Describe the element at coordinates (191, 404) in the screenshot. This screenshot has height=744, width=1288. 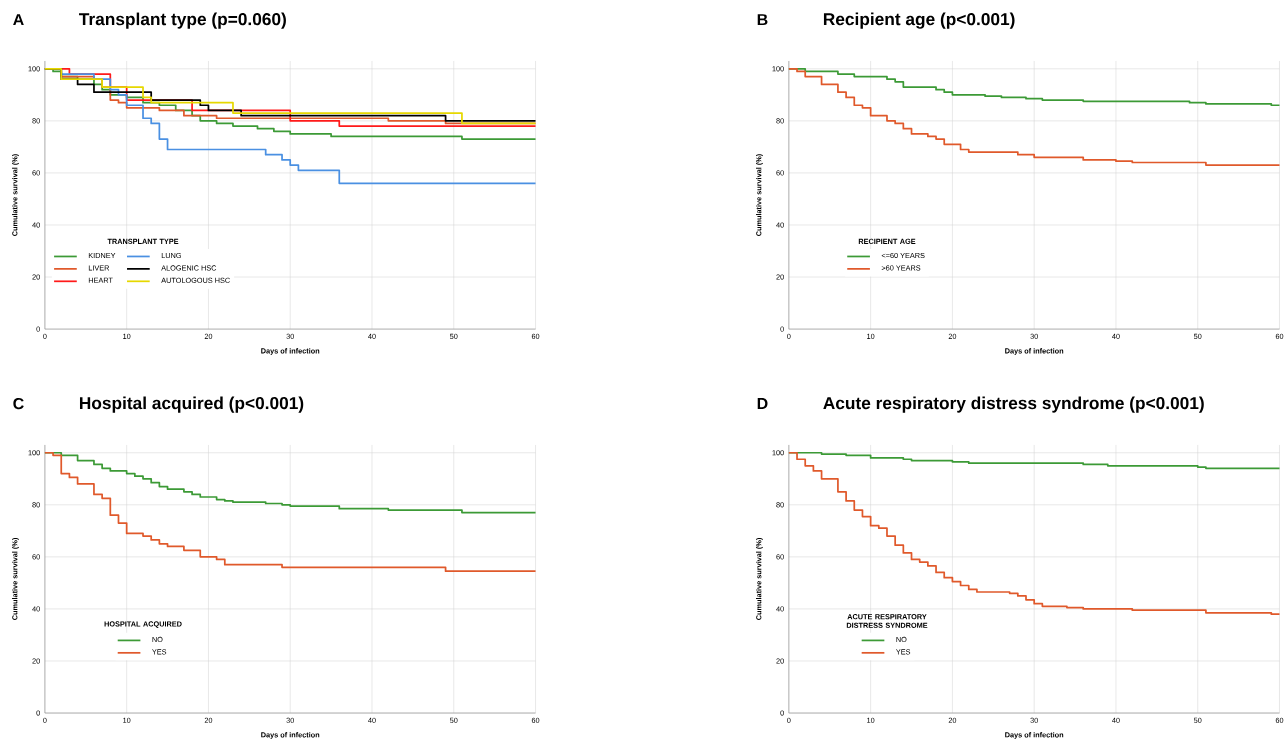
I see `chart-title: Hospital acquired (p<0.001)` at that location.